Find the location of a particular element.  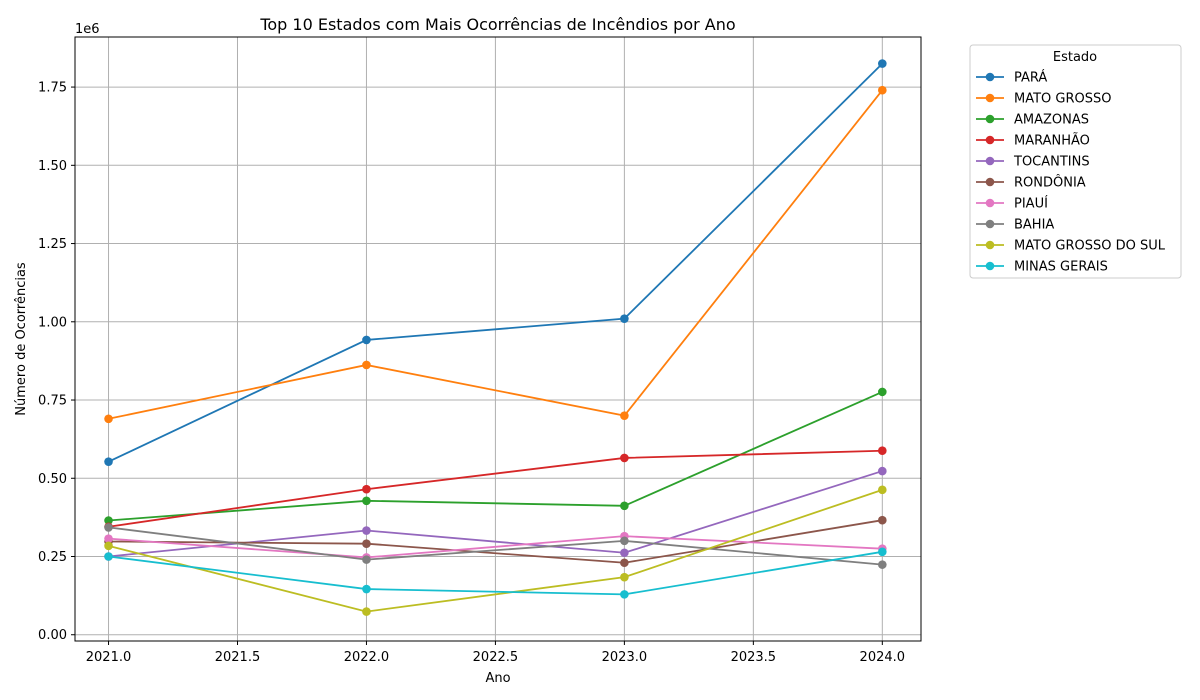

legend-label: MINAS GERAIS is located at coordinates (1061, 267).